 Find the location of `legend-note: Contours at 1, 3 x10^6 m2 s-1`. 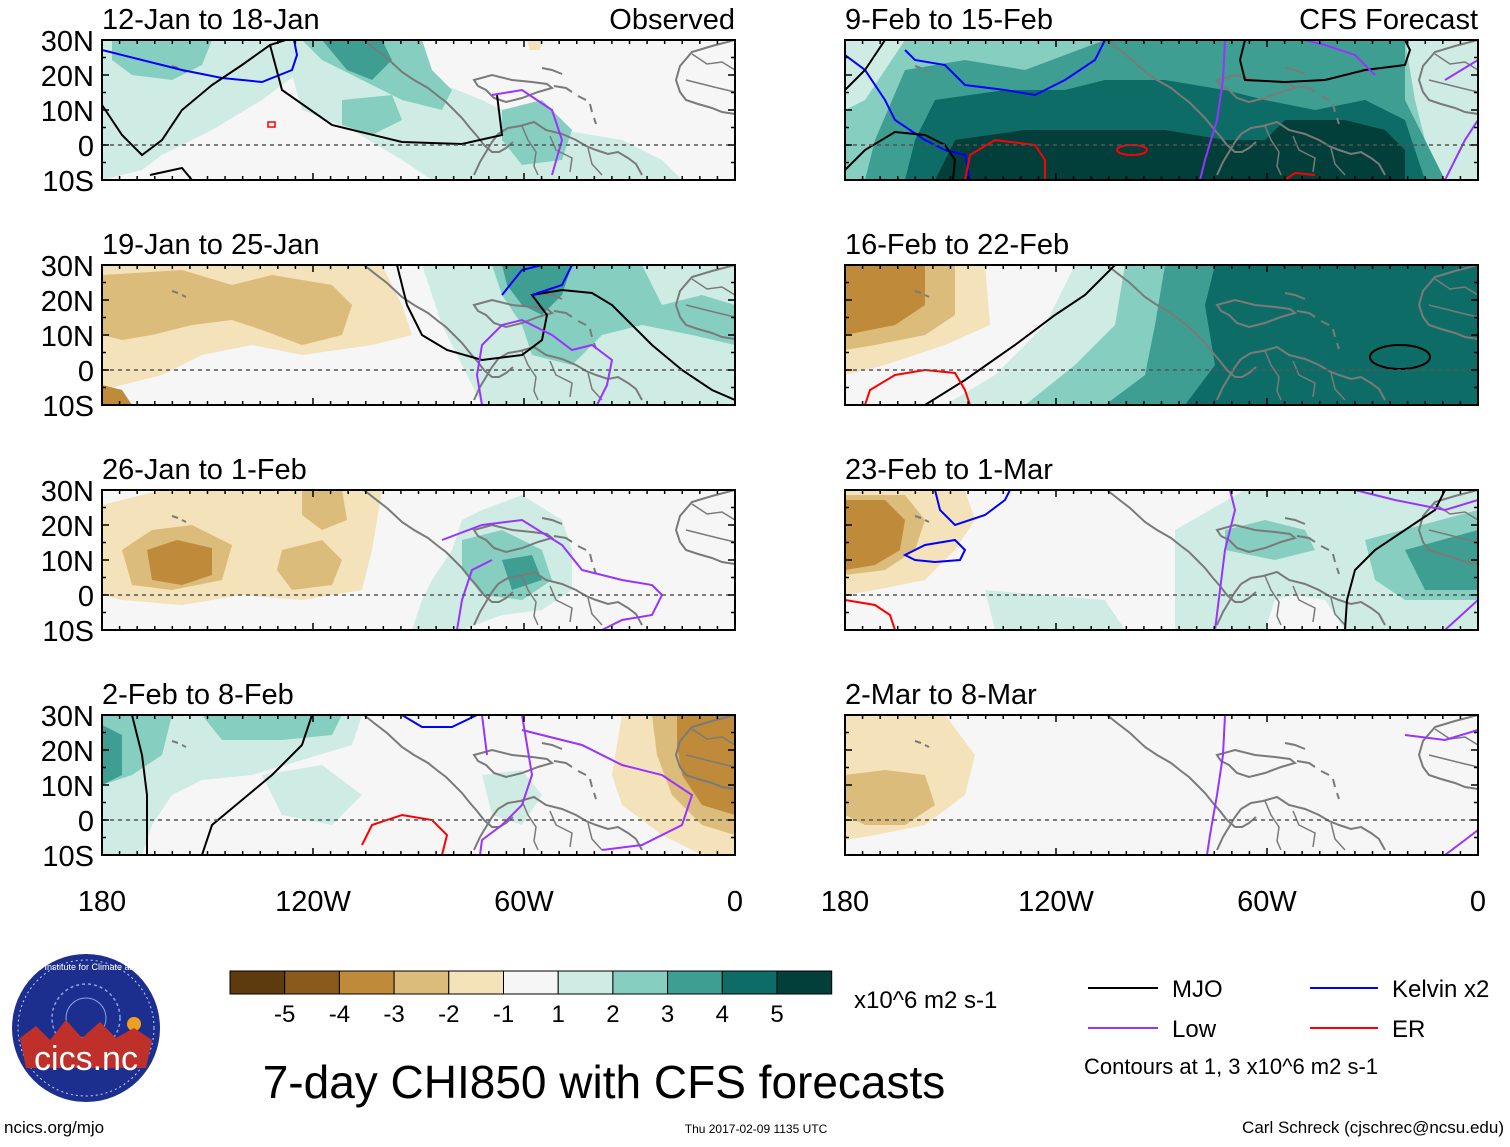

legend-note: Contours at 1, 3 x10^6 m2 s-1 is located at coordinates (1231, 1066).